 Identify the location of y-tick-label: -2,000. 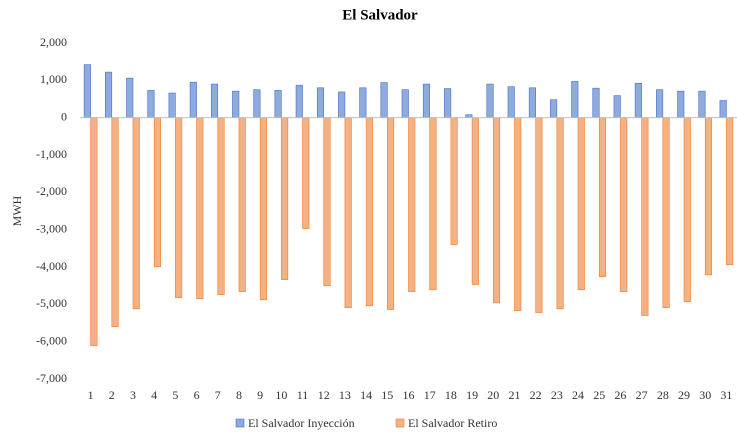
(51, 191).